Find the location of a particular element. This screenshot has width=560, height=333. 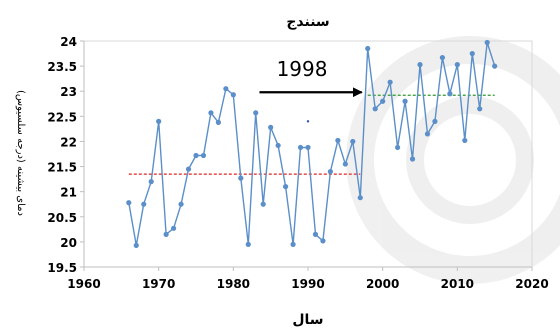

y-tick-label: 23 is located at coordinates (68, 92).